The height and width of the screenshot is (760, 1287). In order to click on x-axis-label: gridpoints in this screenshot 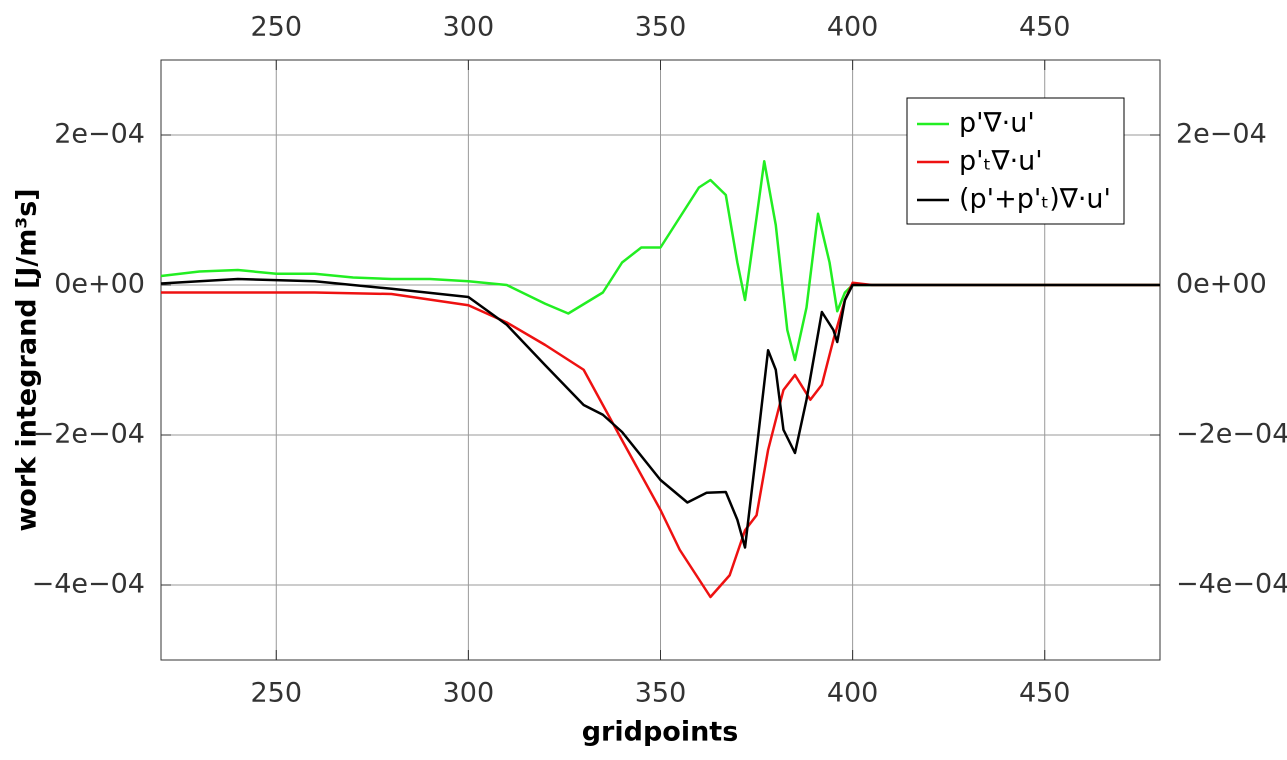, I will do `click(660, 732)`.